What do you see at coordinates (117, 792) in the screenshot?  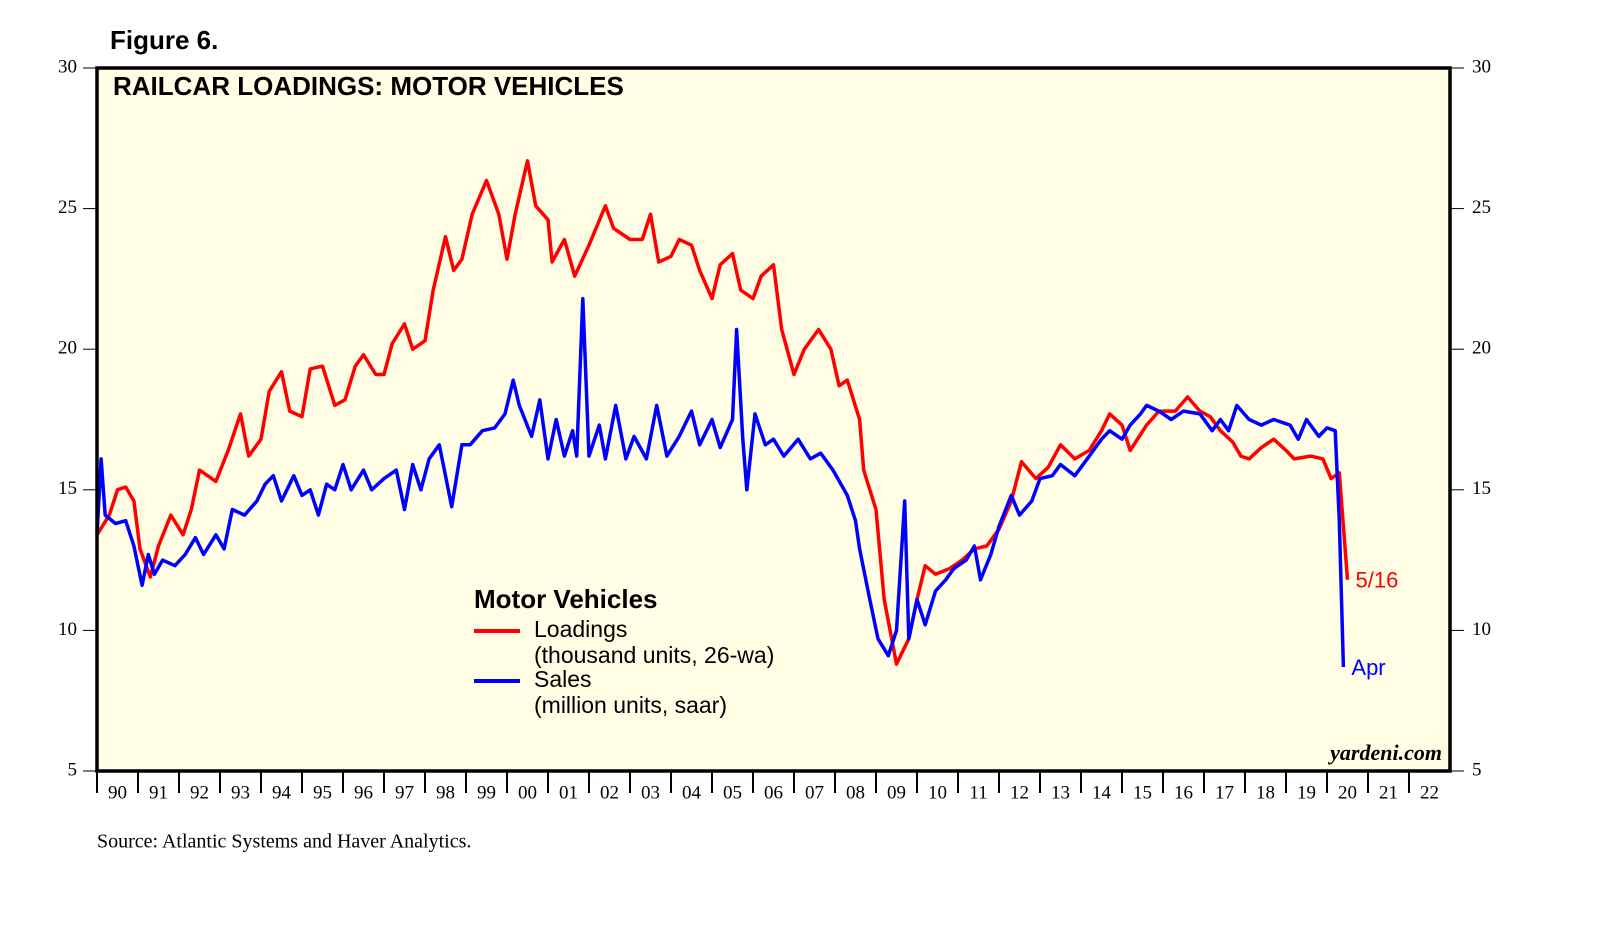 I see `x-tick-label: 90` at bounding box center [117, 792].